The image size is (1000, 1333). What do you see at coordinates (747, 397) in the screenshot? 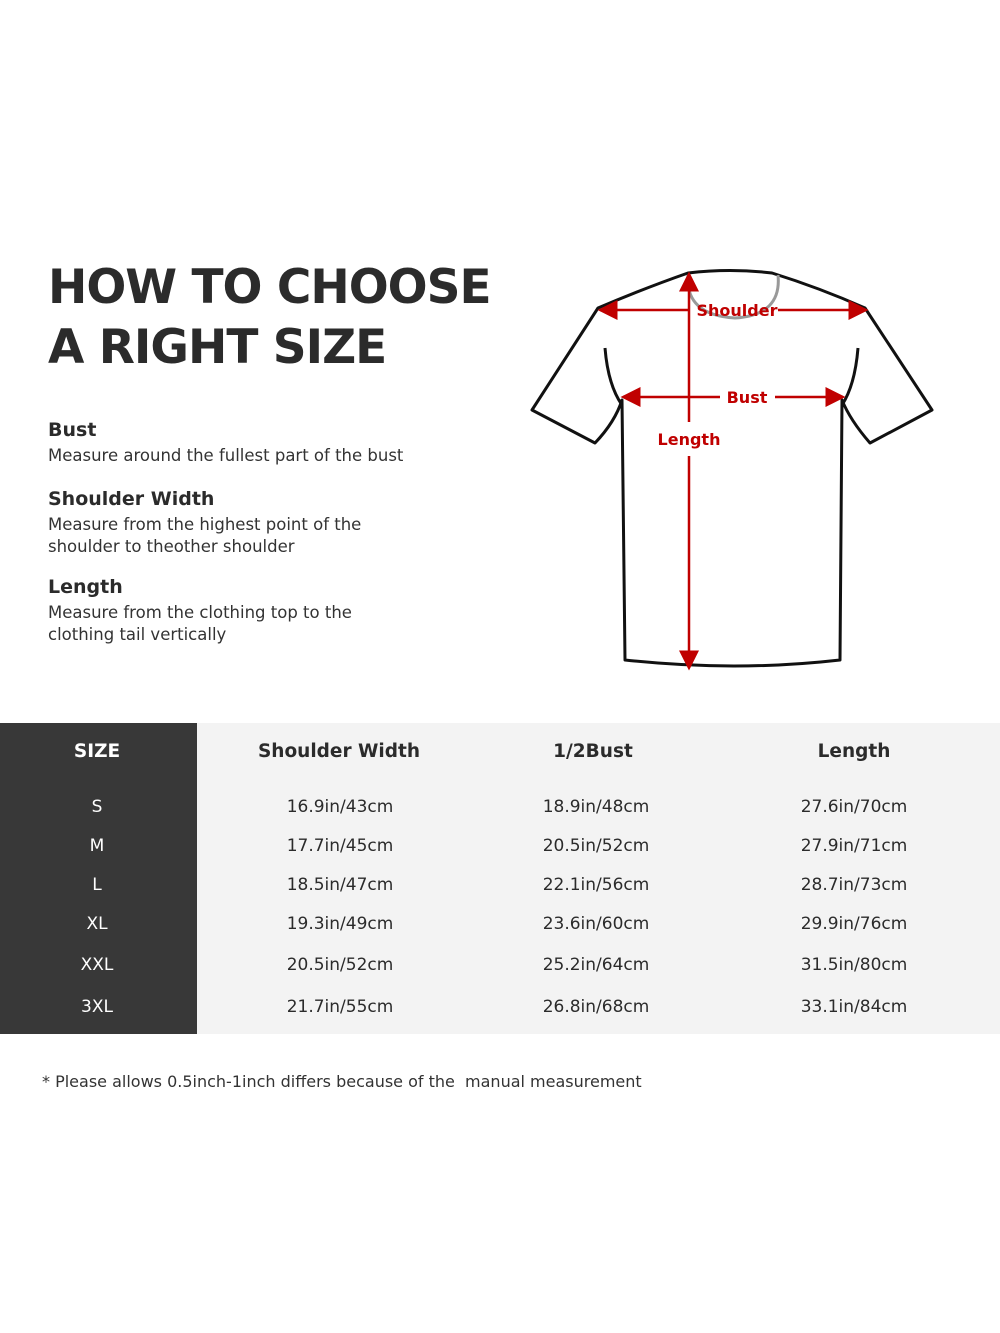
I see `bust-label: Bust` at bounding box center [747, 397].